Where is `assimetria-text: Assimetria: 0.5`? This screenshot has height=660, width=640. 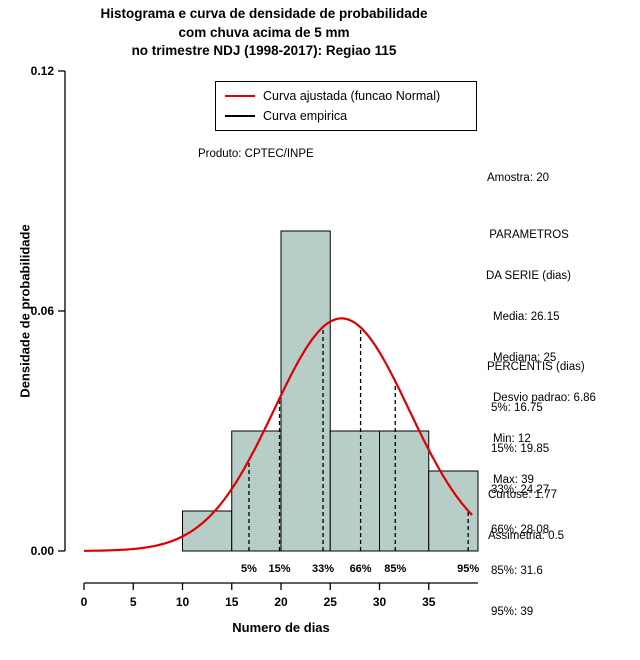 assimetria-text: Assimetria: 0.5 is located at coordinates (526, 535).